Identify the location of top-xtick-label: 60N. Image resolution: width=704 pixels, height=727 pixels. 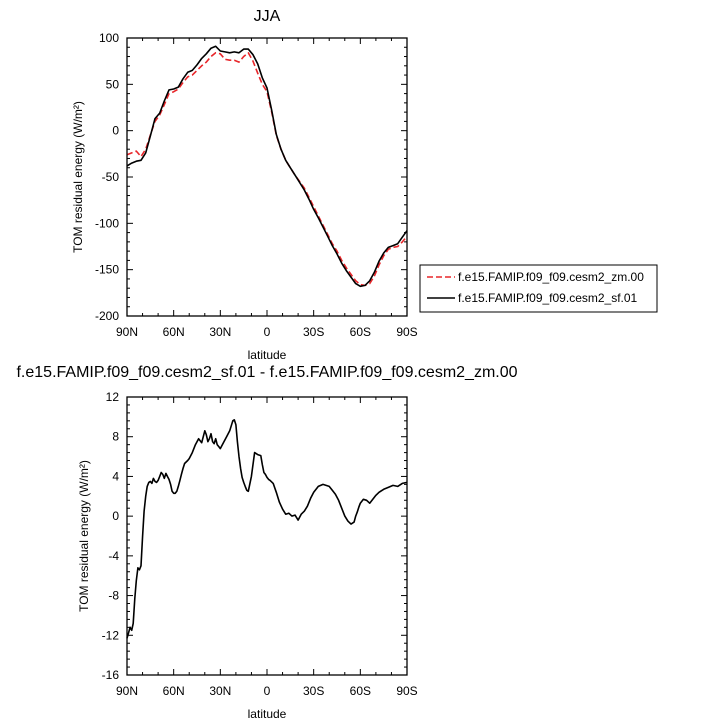
(174, 332).